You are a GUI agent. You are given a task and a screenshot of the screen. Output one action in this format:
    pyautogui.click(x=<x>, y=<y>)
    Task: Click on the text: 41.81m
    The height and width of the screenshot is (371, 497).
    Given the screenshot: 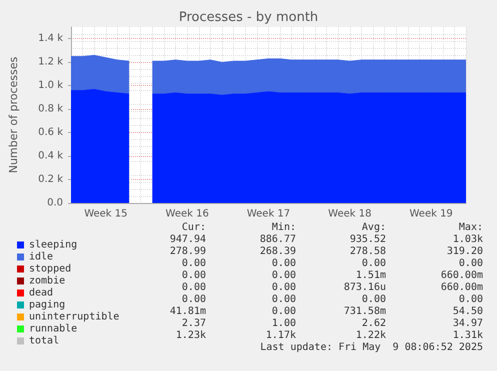 What is the action you would take?
    pyautogui.click(x=188, y=312)
    